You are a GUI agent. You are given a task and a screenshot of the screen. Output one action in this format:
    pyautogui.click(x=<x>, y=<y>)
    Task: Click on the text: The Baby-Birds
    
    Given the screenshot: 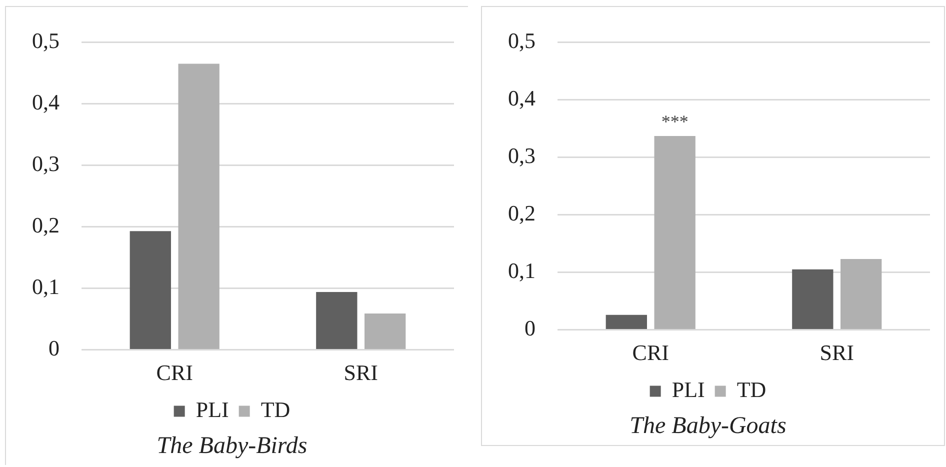 What is the action you would take?
    pyautogui.click(x=232, y=445)
    